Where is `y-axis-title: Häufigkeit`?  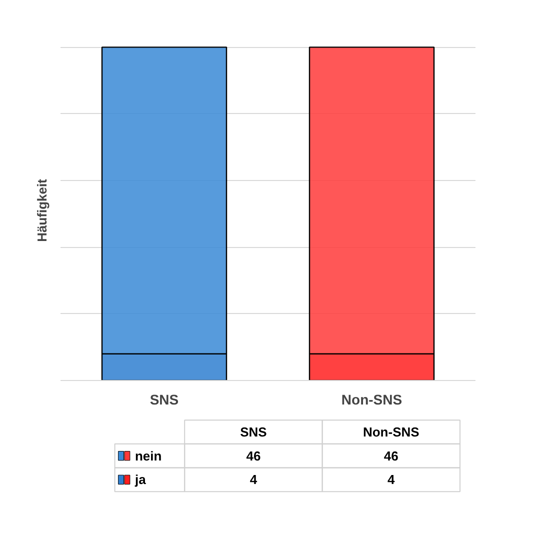 y-axis-title: Häufigkeit is located at coordinates (42, 210).